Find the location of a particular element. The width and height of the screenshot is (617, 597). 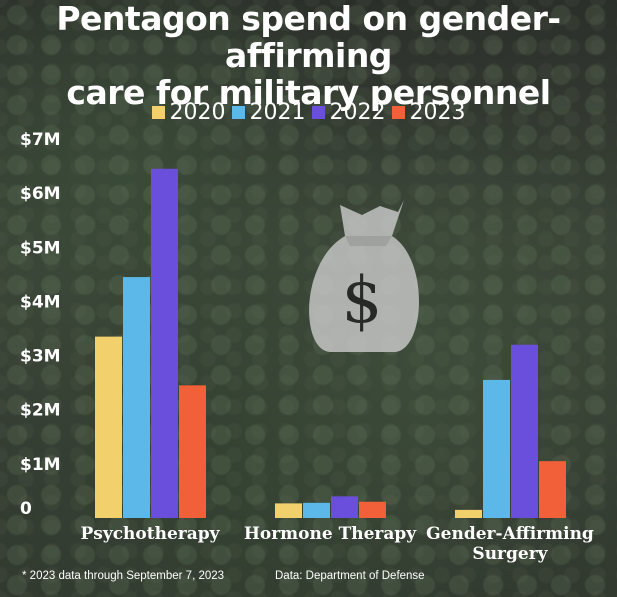

legend-label: 2021 is located at coordinates (277, 112).